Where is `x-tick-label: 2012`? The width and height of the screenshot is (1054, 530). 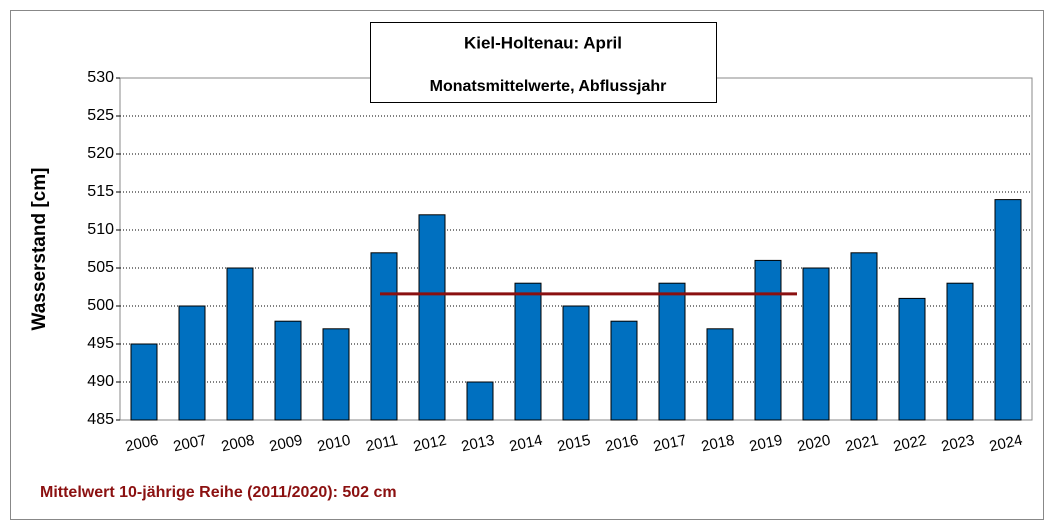 x-tick-label: 2012 is located at coordinates (430, 444).